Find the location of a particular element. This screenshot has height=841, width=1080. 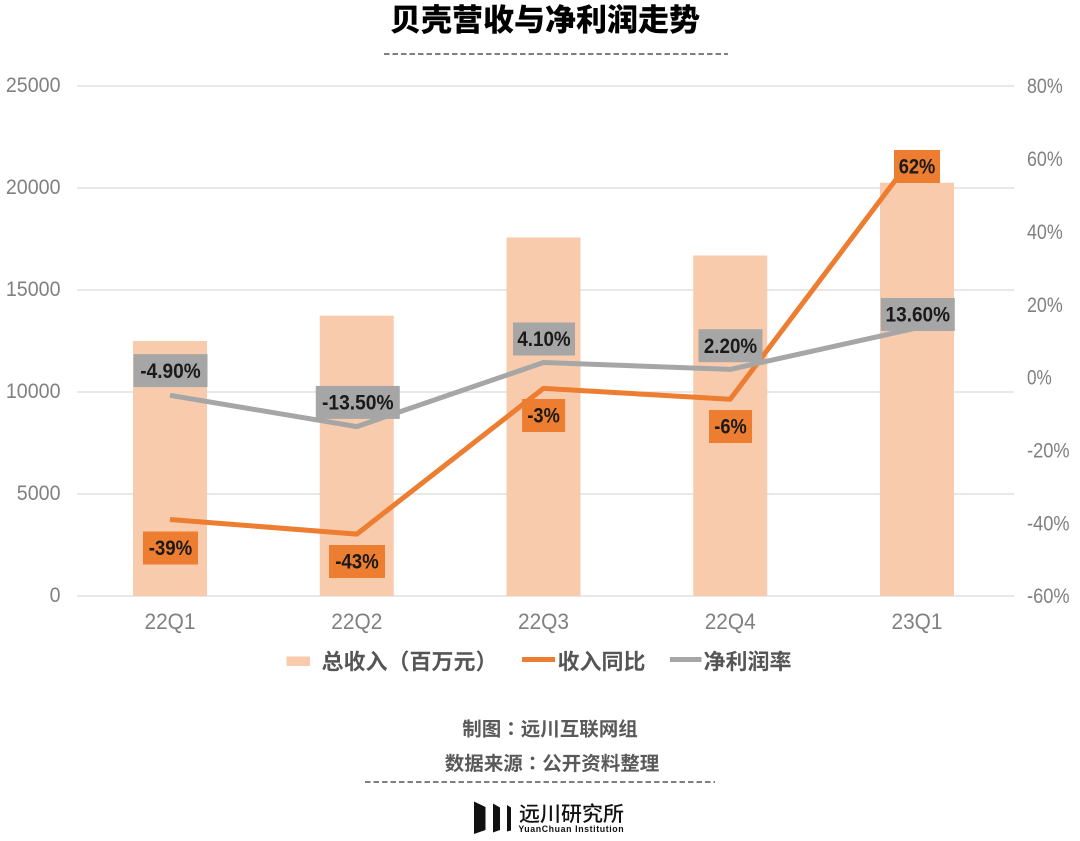

svg-text: 20% is located at coordinates (1045, 305).